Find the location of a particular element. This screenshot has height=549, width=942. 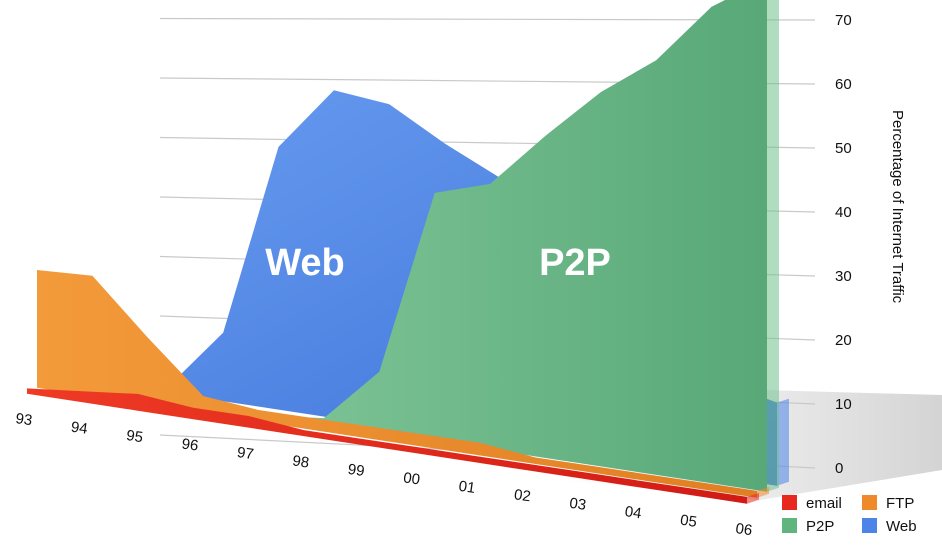

y-axis-ticks: 0 10 20 30 40 50 60 70 is located at coordinates (843, 244).